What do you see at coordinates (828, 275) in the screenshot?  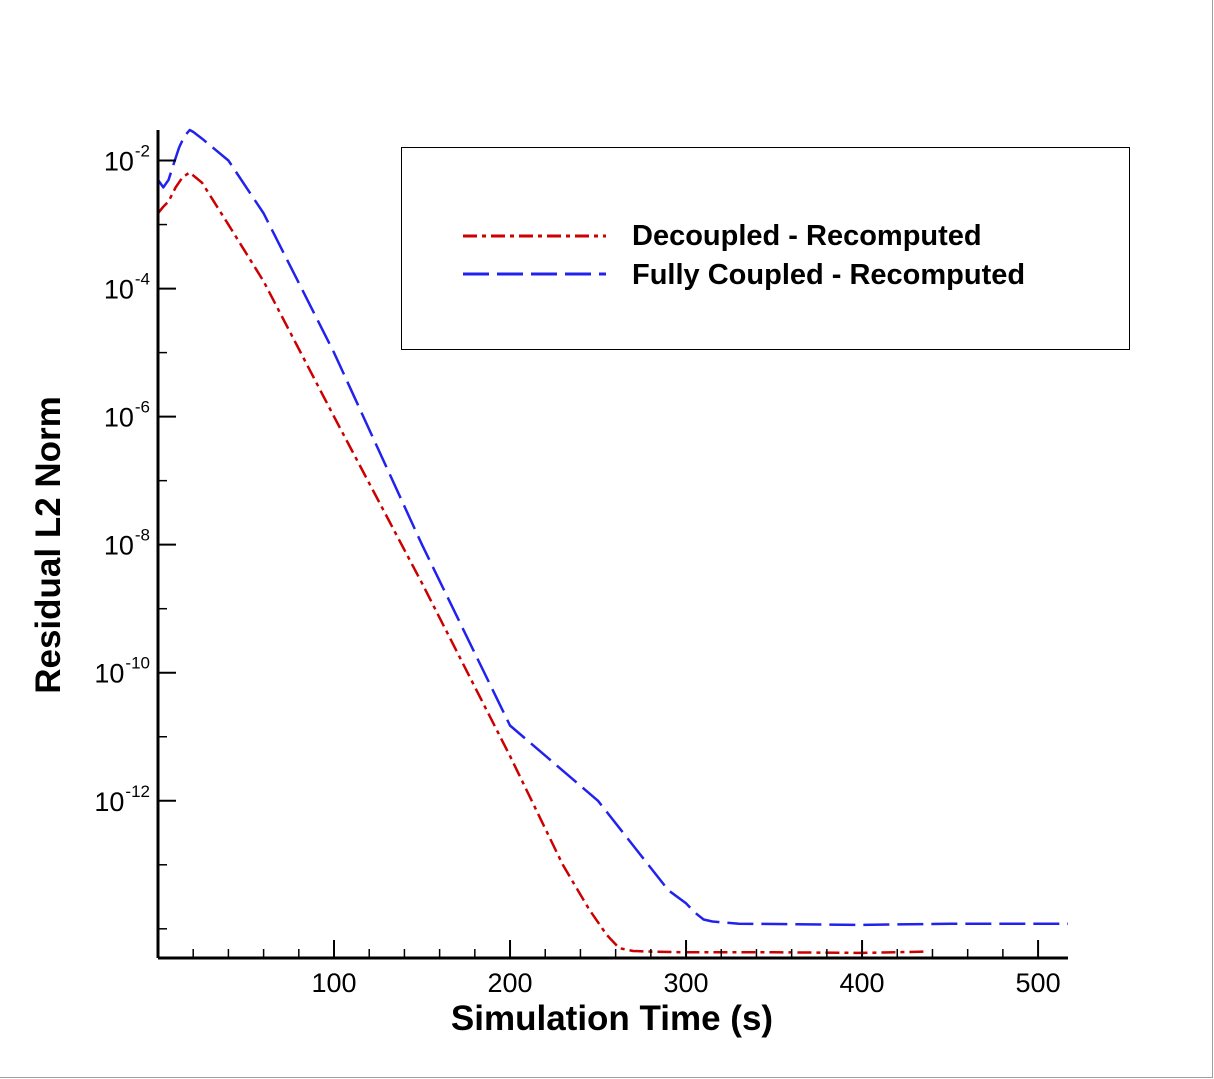 I see `legend-label-fully-coupled: Fully Coupled - Recomputed` at bounding box center [828, 275].